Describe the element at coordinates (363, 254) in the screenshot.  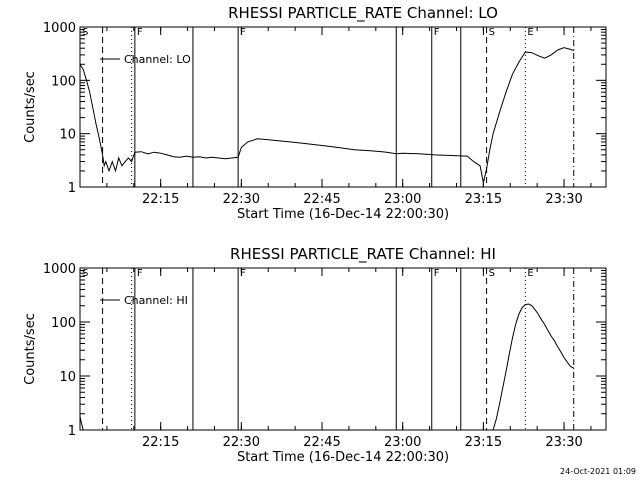
I see `chart-title: RHESSI PARTICLE_RATE Channel: HI` at that location.